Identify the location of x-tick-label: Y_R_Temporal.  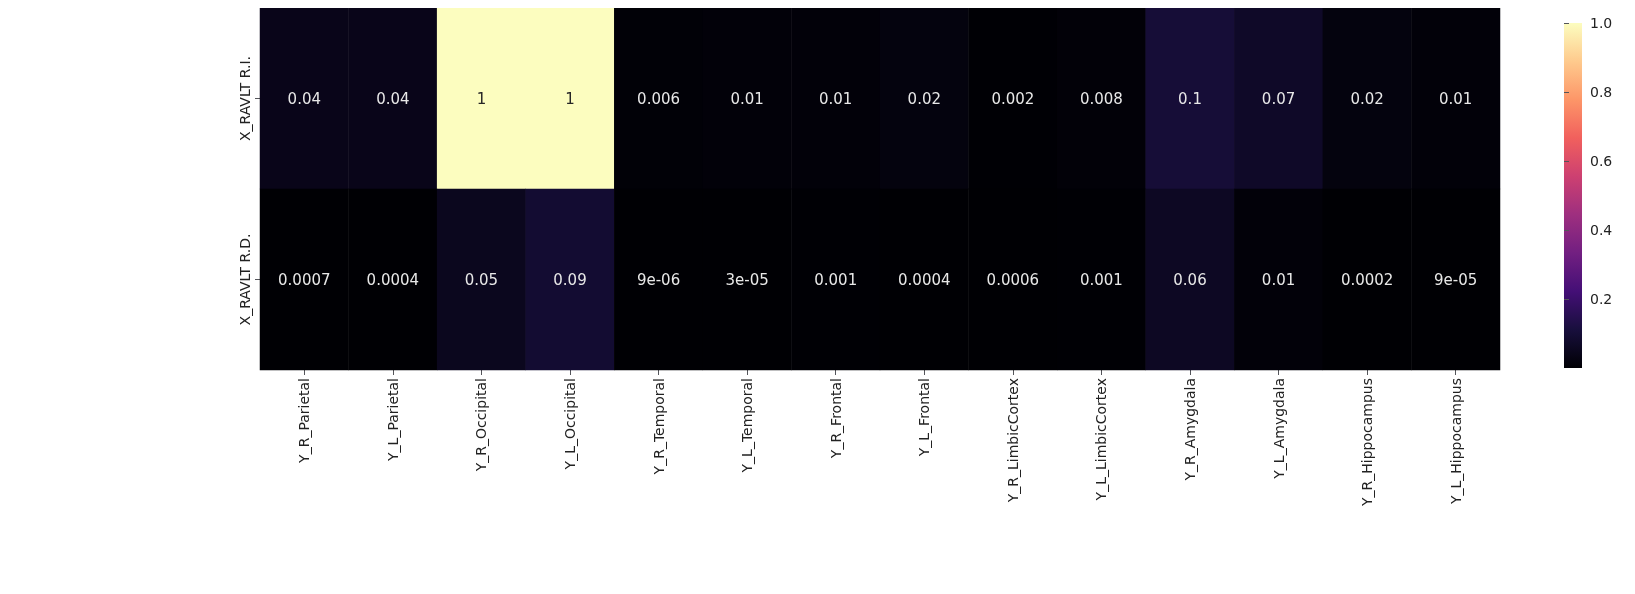
(658, 427).